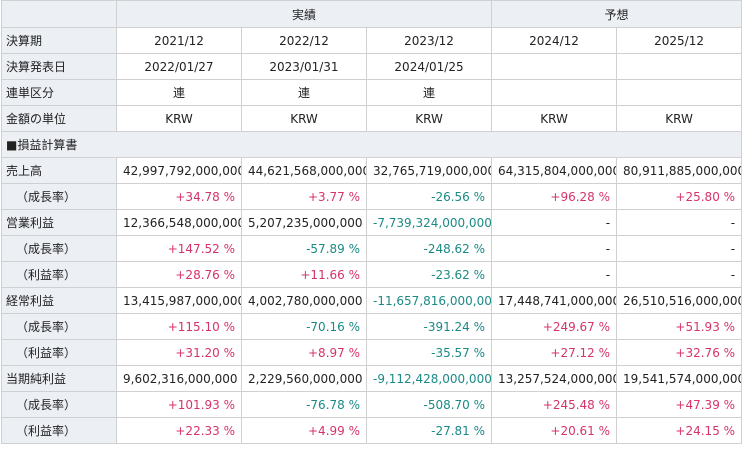  Describe the element at coordinates (429, 326) in the screenshot. I see `value-cell: -391.24 %` at that location.